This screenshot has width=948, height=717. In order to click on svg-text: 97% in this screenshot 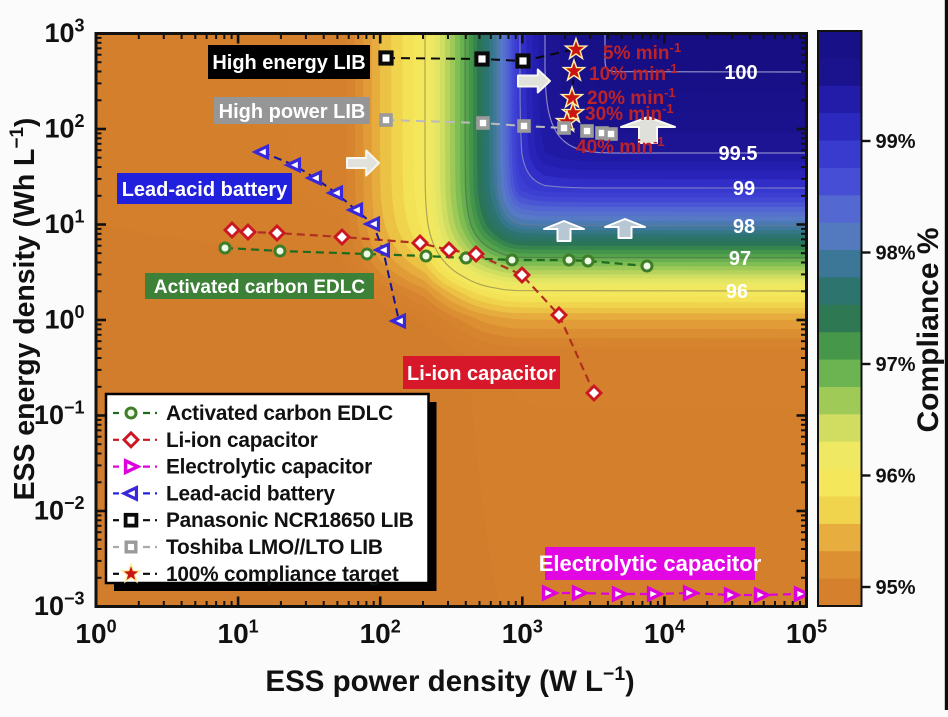, I will do `click(896, 365)`.